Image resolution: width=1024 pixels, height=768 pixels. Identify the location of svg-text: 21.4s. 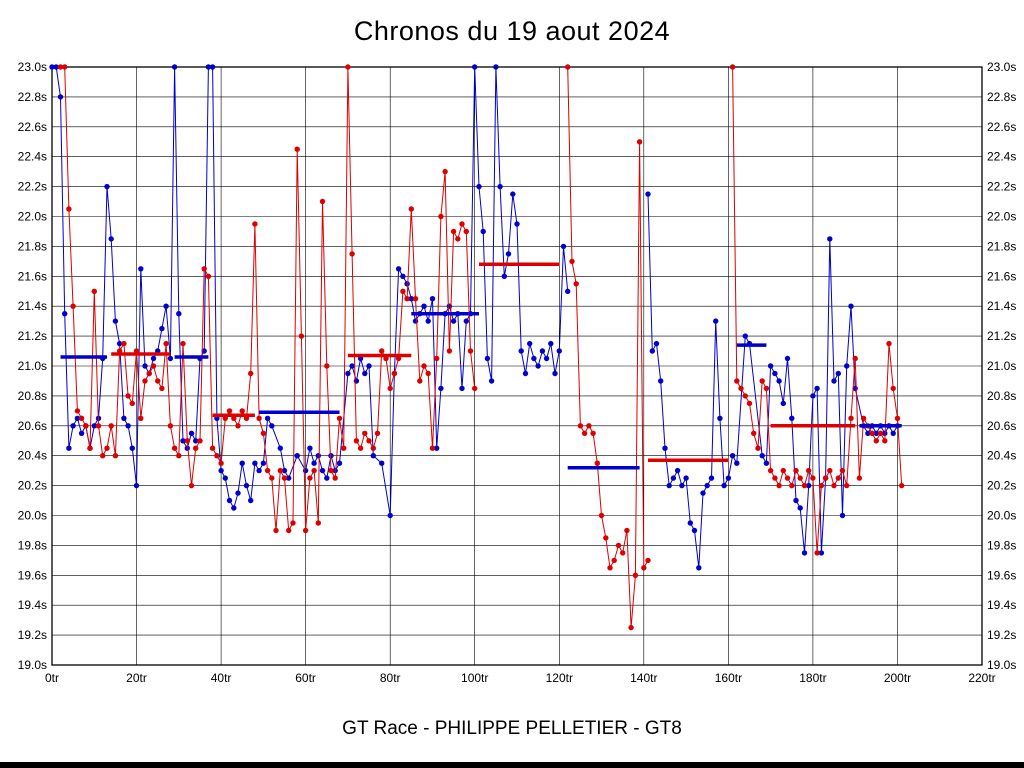
(32, 306).